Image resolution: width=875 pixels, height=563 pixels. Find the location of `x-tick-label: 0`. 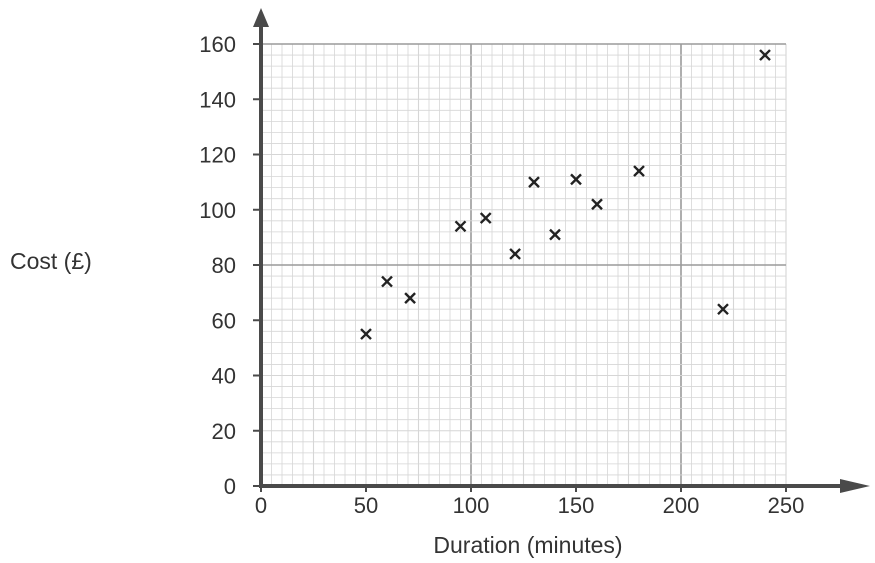

x-tick-label: 0 is located at coordinates (261, 505).